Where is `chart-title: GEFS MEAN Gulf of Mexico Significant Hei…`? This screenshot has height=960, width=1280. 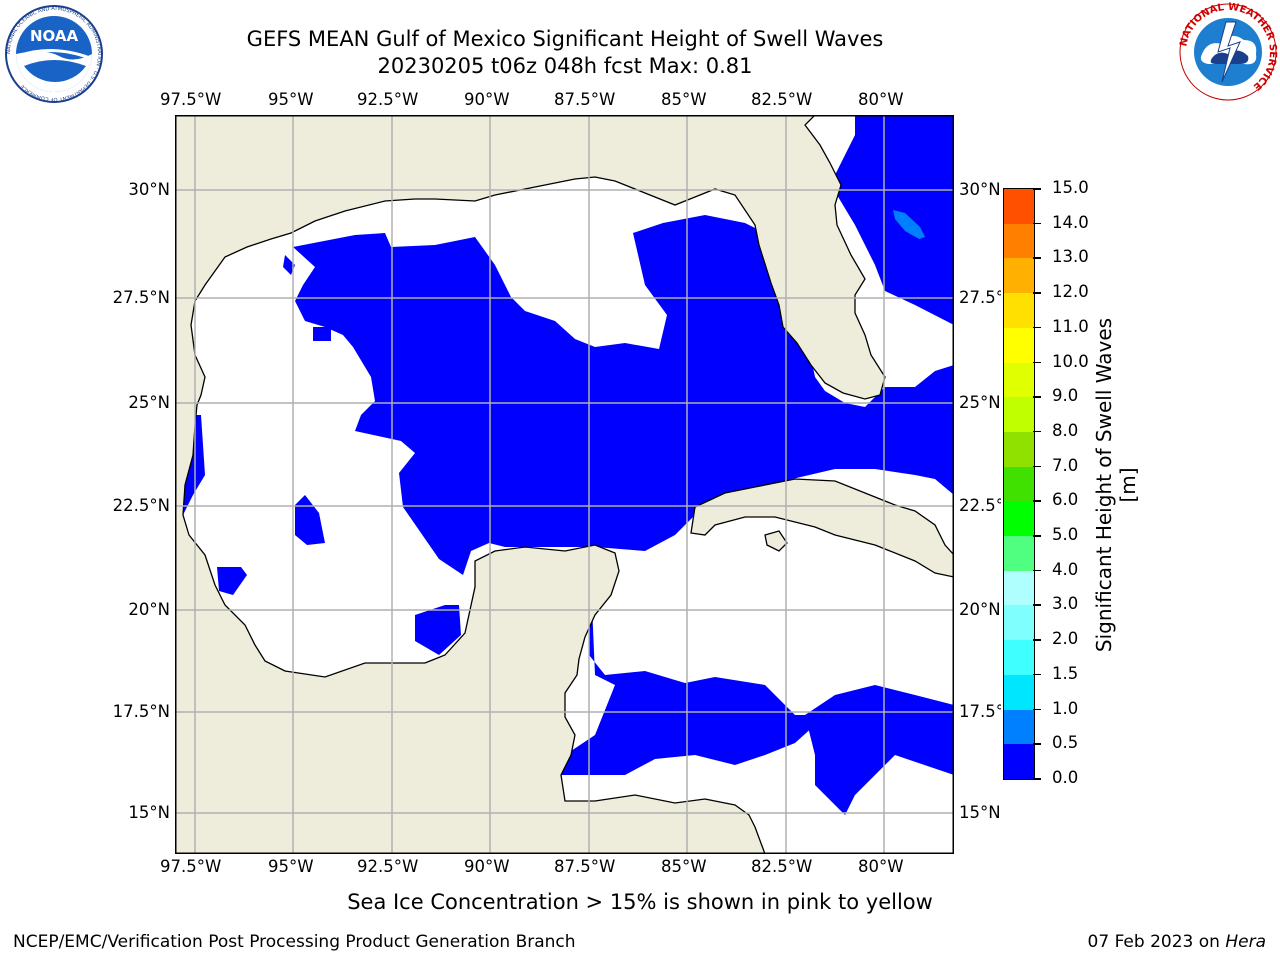 chart-title: GEFS MEAN Gulf of Mexico Significant Hei… is located at coordinates (565, 39).